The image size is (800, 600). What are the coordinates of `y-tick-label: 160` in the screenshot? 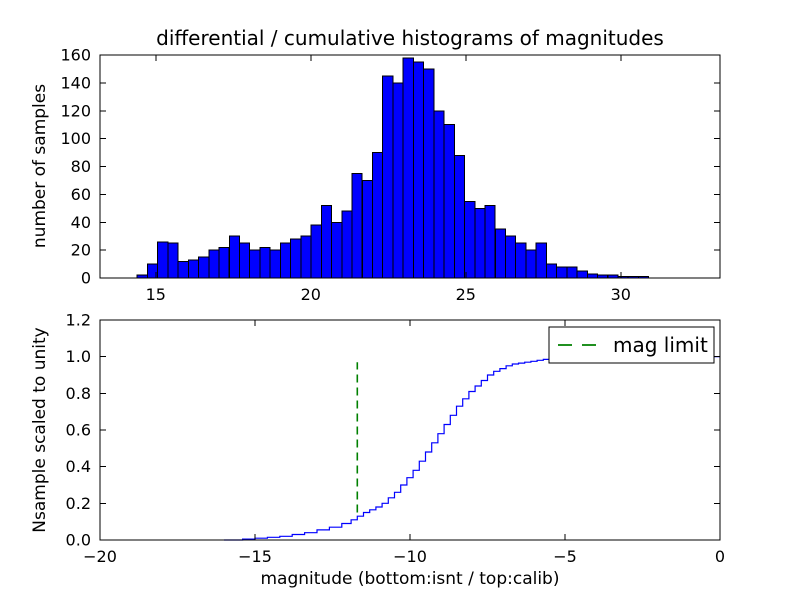 It's located at (75, 55).